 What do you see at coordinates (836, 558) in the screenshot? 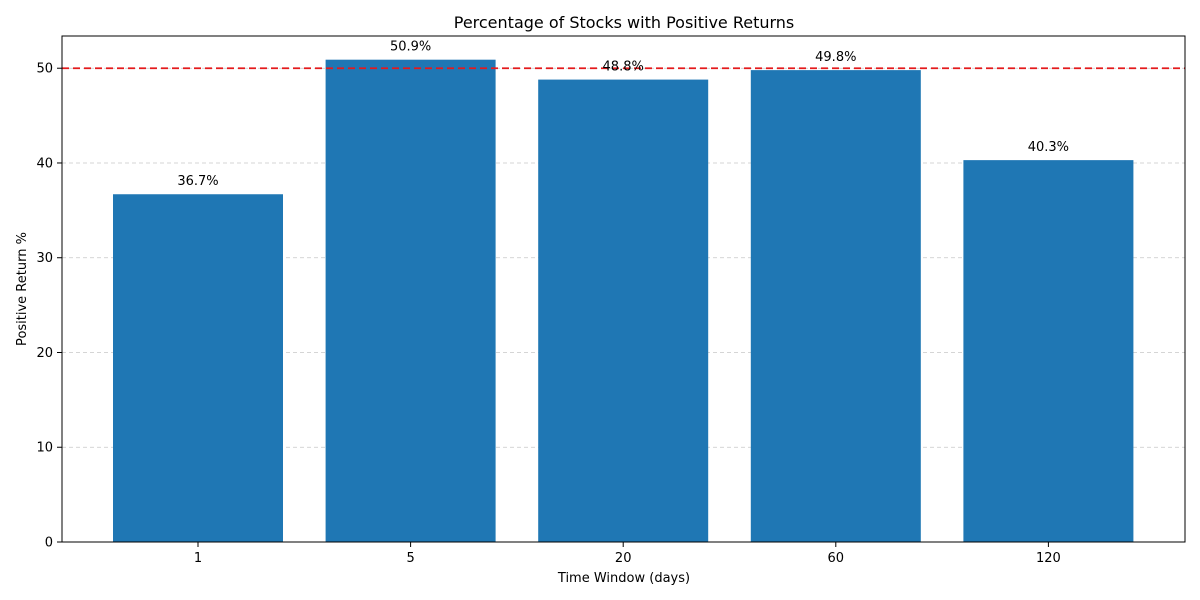
I see `x-tick-label: 60` at bounding box center [836, 558].